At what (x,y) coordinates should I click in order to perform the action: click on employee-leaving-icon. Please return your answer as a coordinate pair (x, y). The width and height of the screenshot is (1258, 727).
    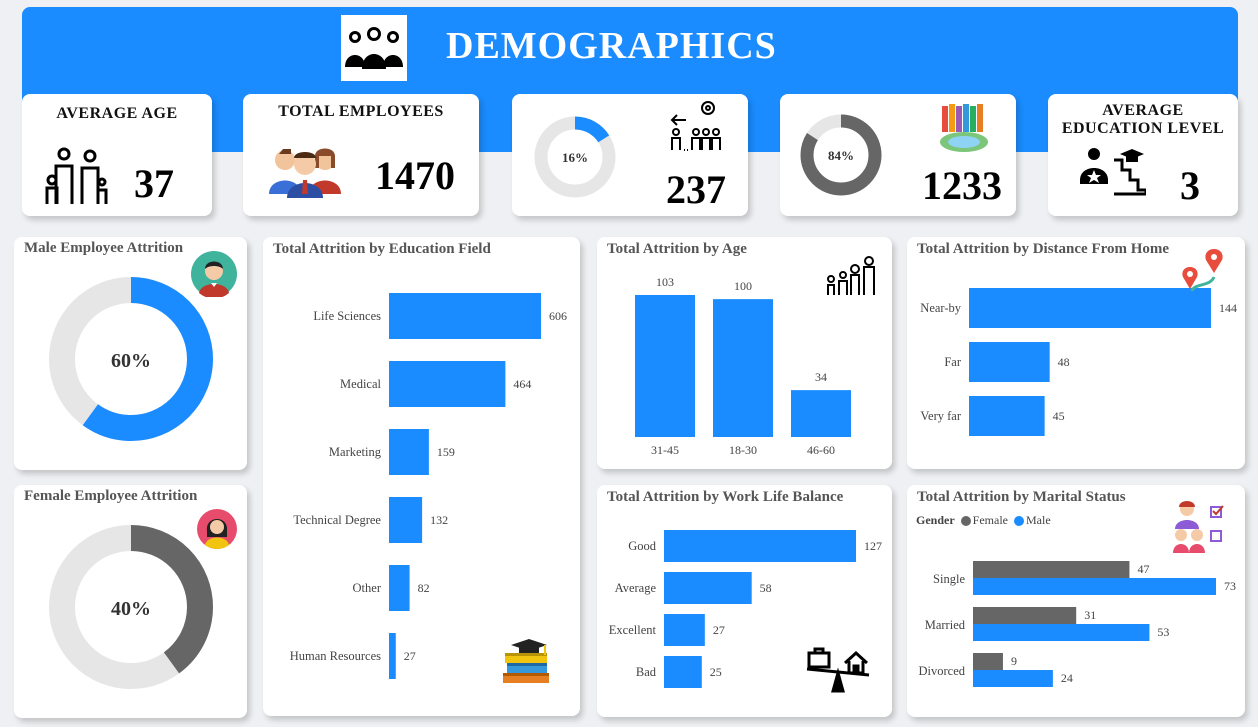
    Looking at the image, I should click on (695, 128).